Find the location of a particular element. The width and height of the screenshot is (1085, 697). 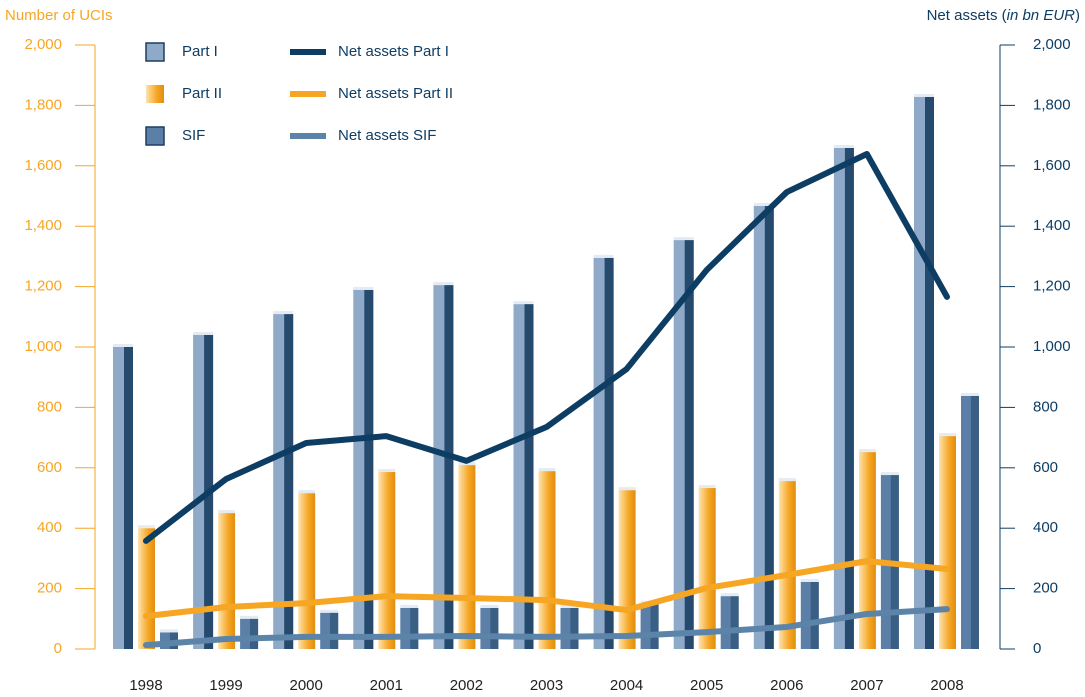

y2-tick-label: 2,000 is located at coordinates (1052, 44).